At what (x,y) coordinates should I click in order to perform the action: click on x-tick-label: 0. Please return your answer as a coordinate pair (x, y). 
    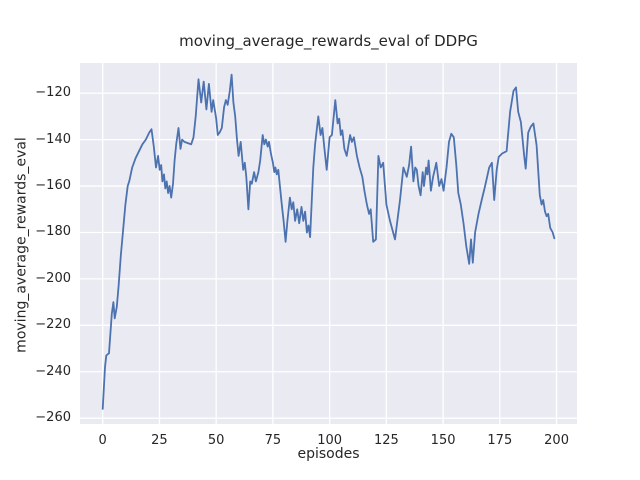
    Looking at the image, I should click on (102, 440).